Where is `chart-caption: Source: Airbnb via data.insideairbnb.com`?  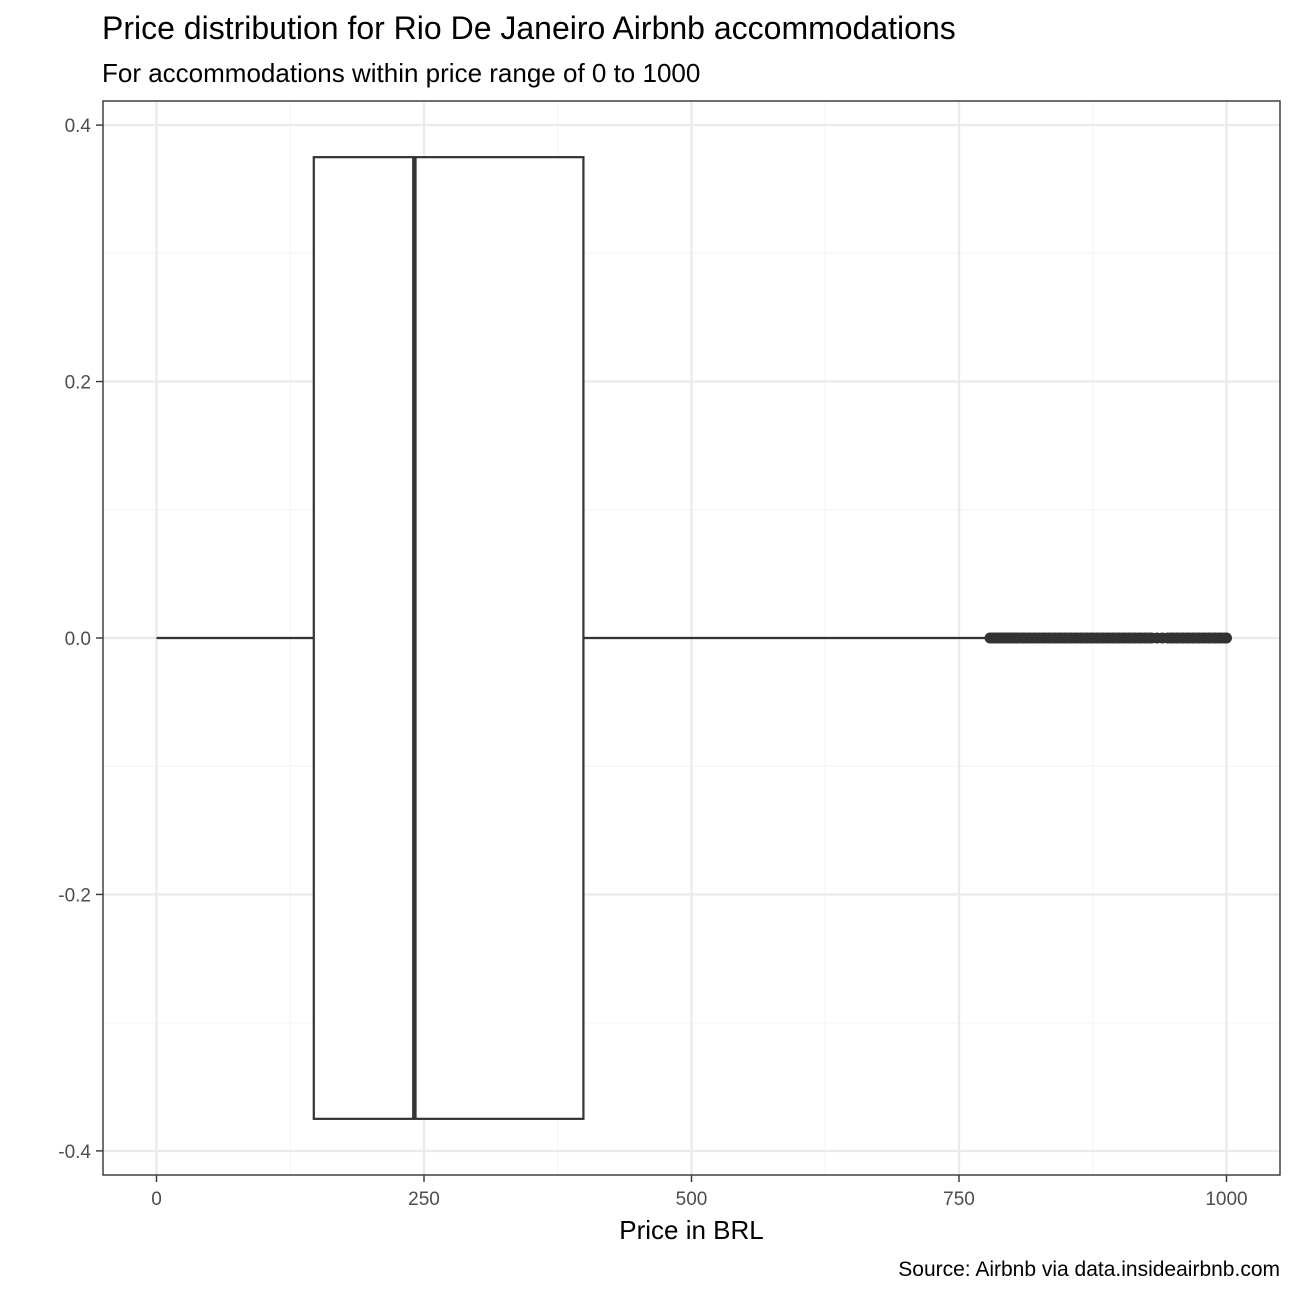
chart-caption: Source: Airbnb via data.insideairbnb.com is located at coordinates (1089, 1269).